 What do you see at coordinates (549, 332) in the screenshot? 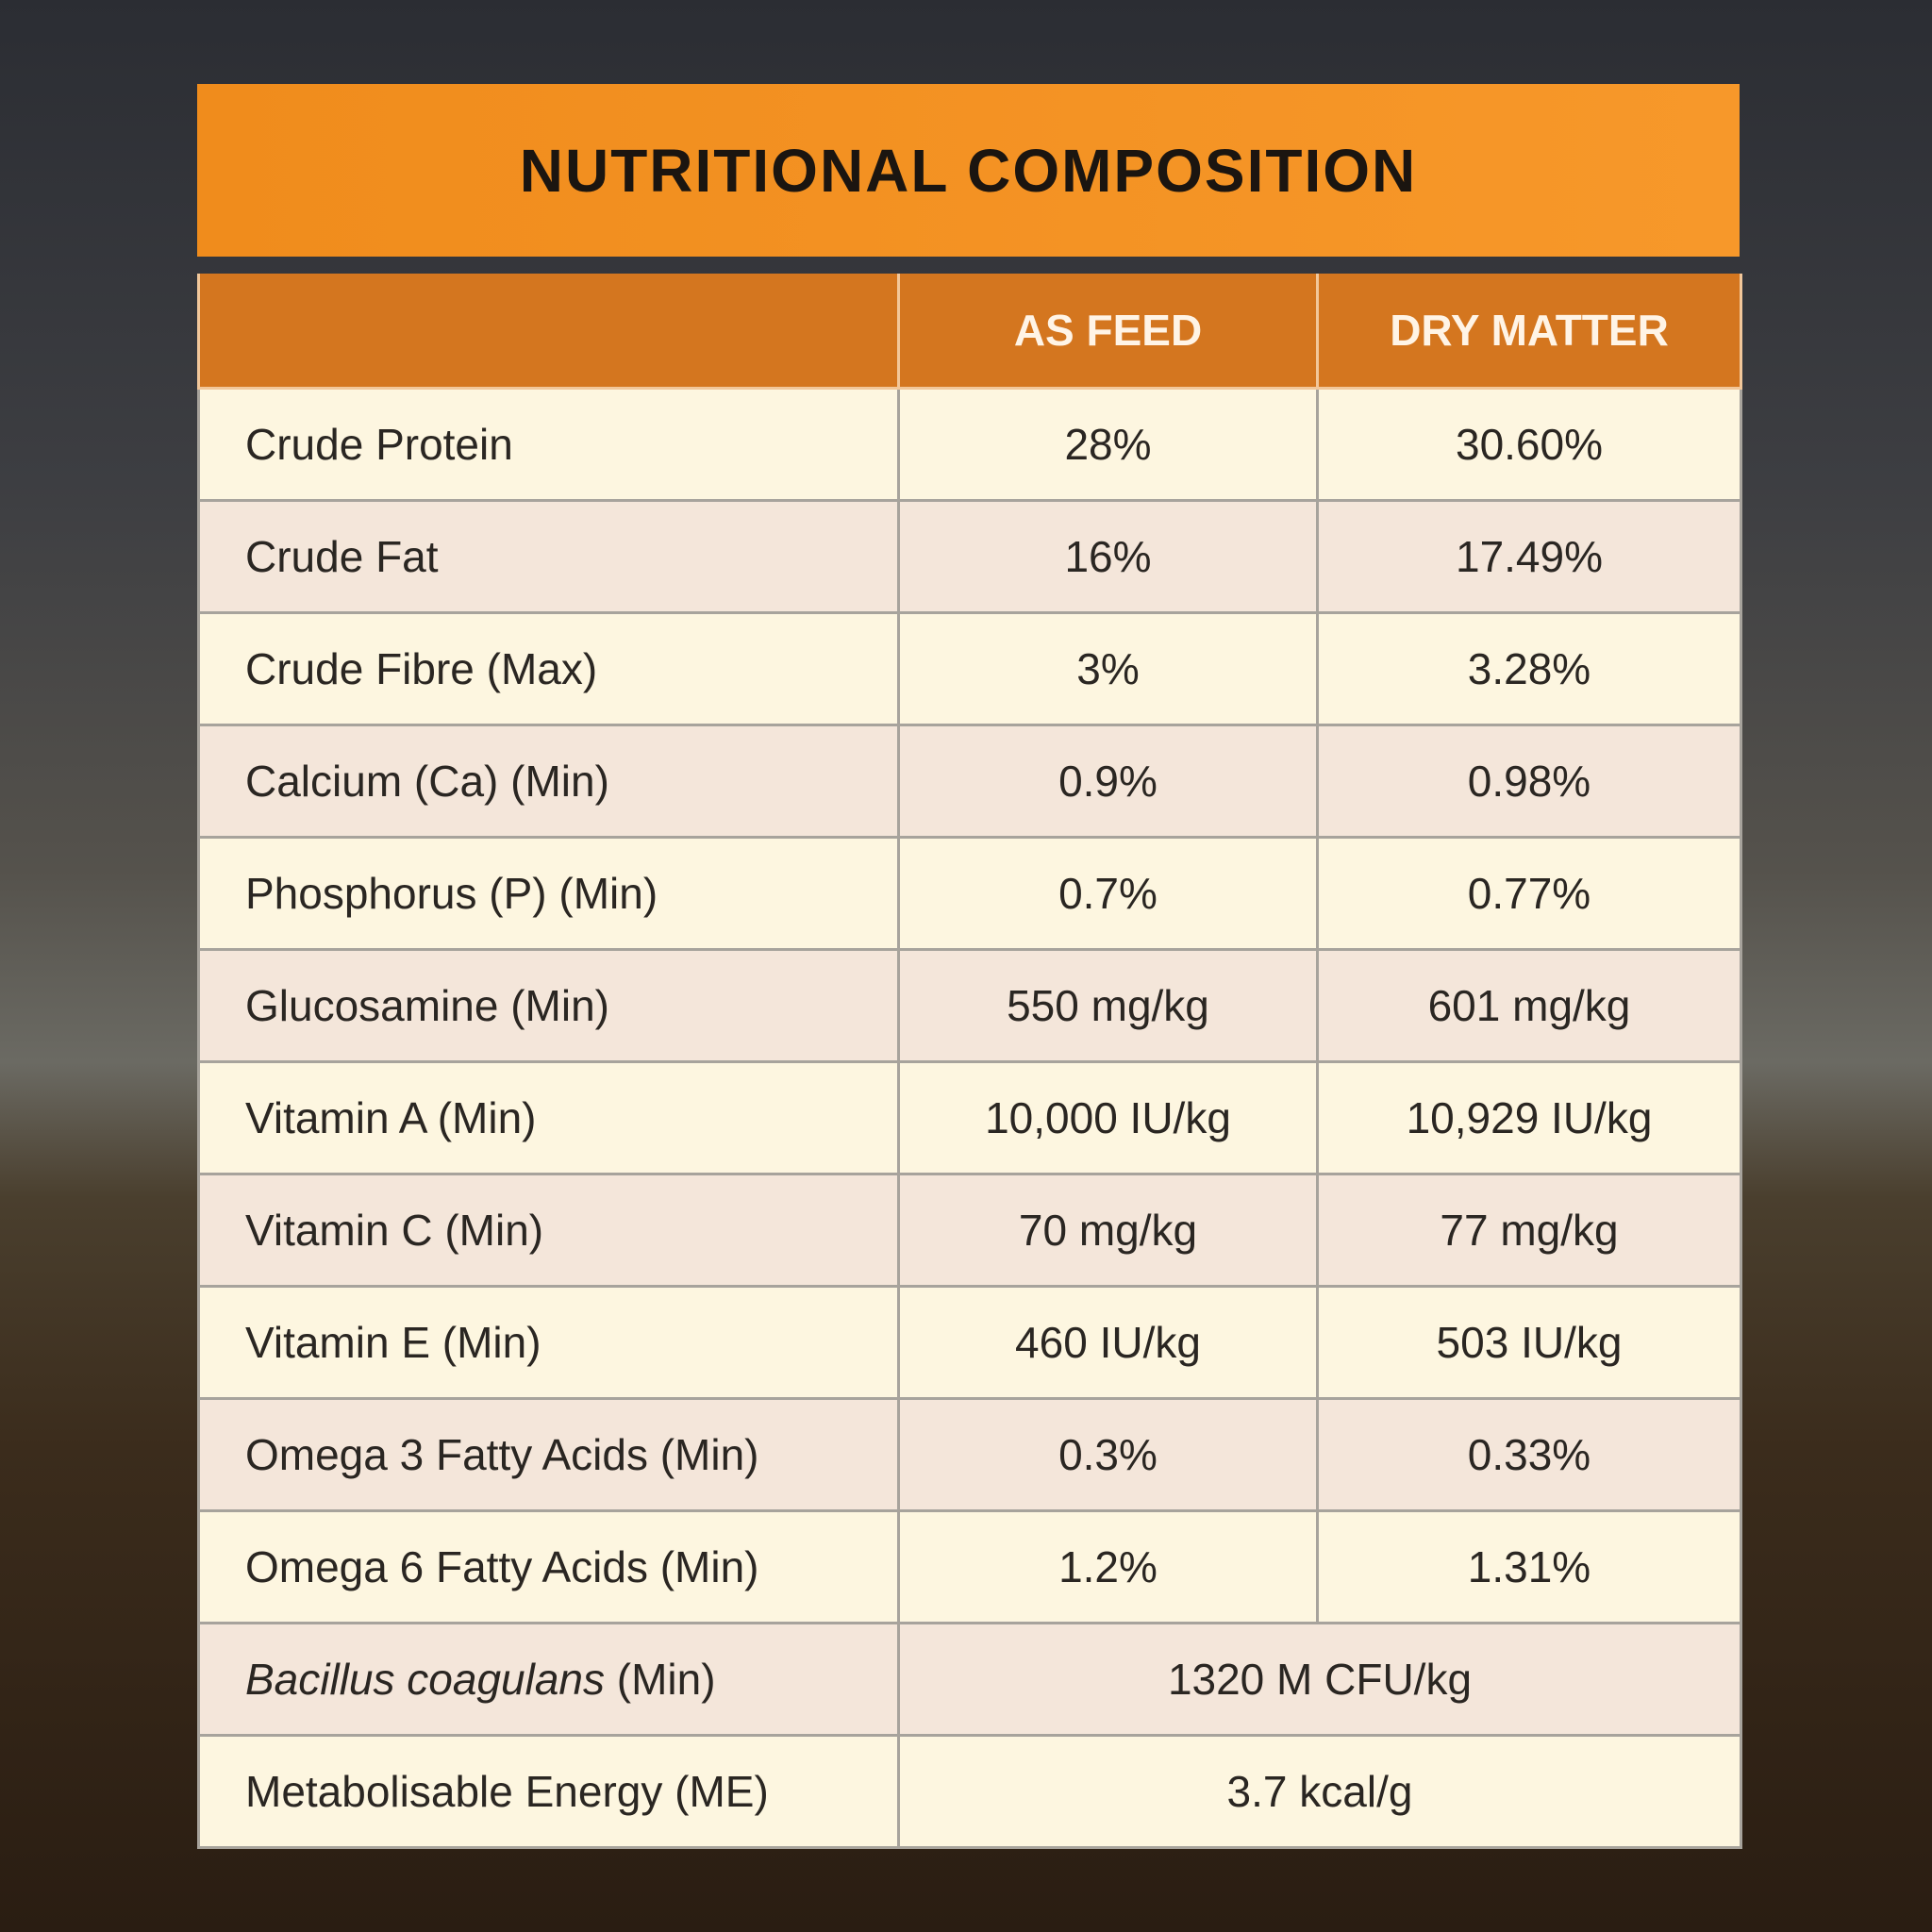
I see `header-cell` at bounding box center [549, 332].